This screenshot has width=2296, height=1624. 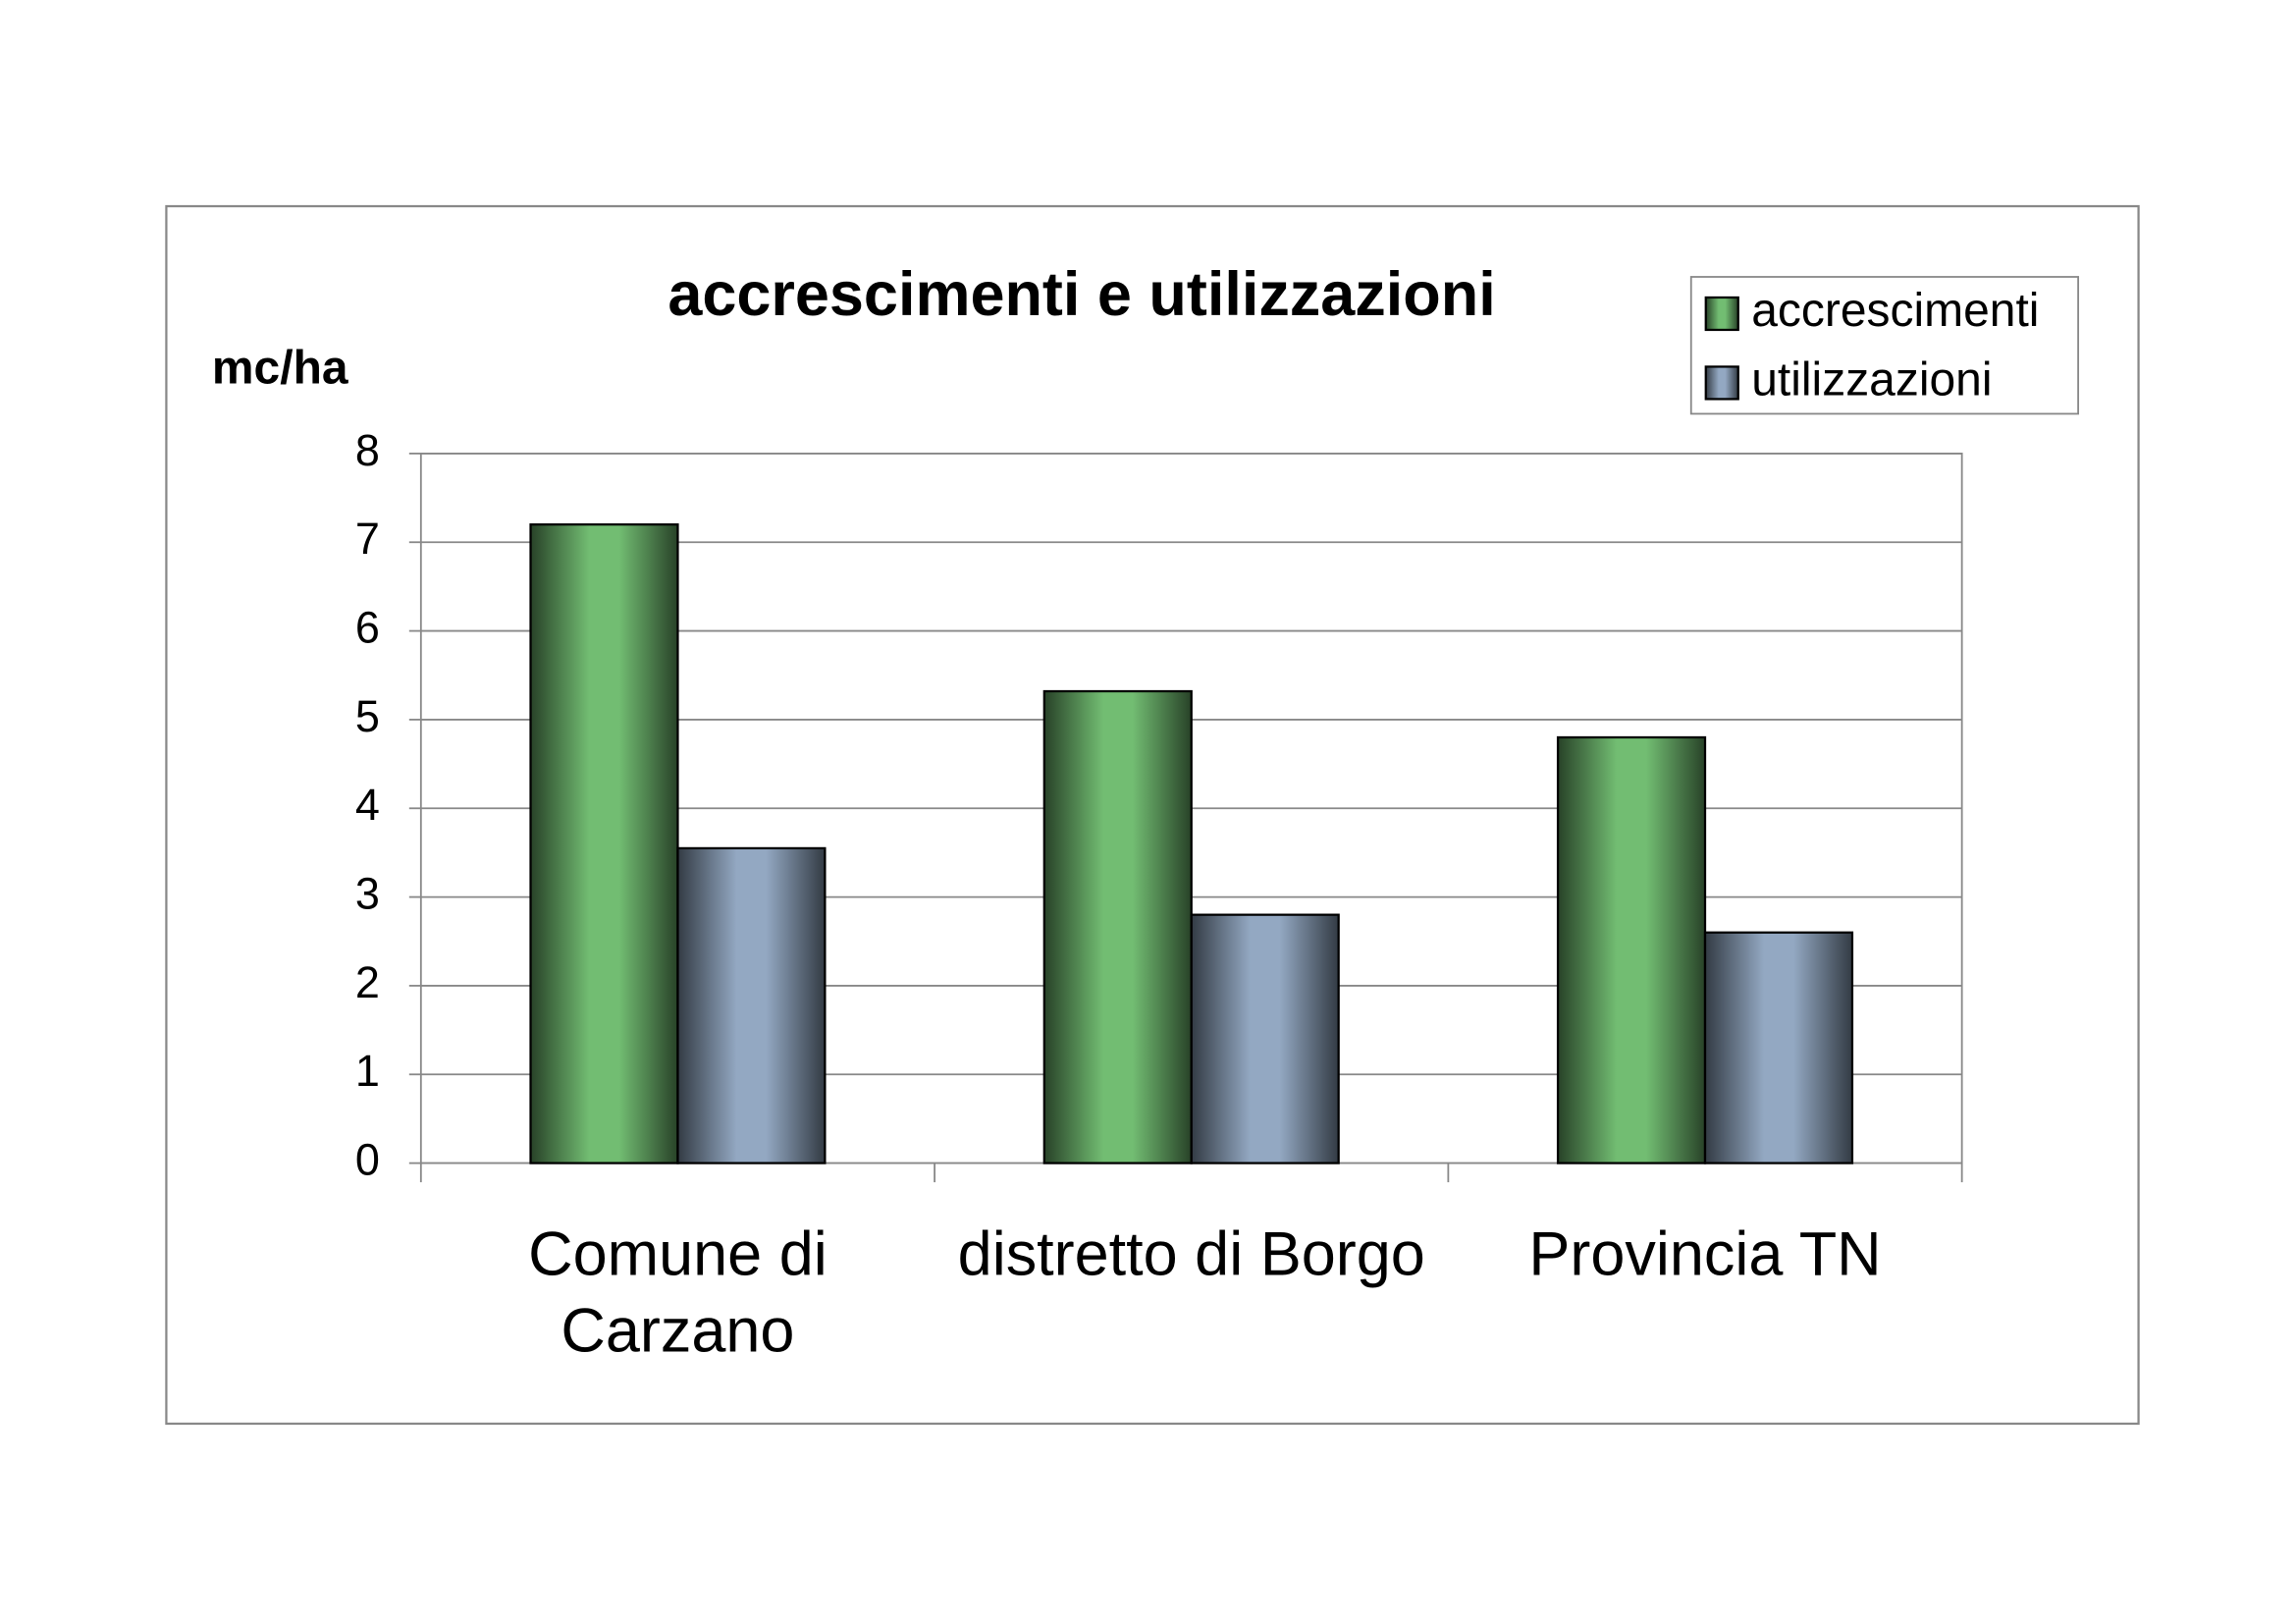 What do you see at coordinates (280, 369) in the screenshot?
I see `y-axis-label: mc/ha` at bounding box center [280, 369].